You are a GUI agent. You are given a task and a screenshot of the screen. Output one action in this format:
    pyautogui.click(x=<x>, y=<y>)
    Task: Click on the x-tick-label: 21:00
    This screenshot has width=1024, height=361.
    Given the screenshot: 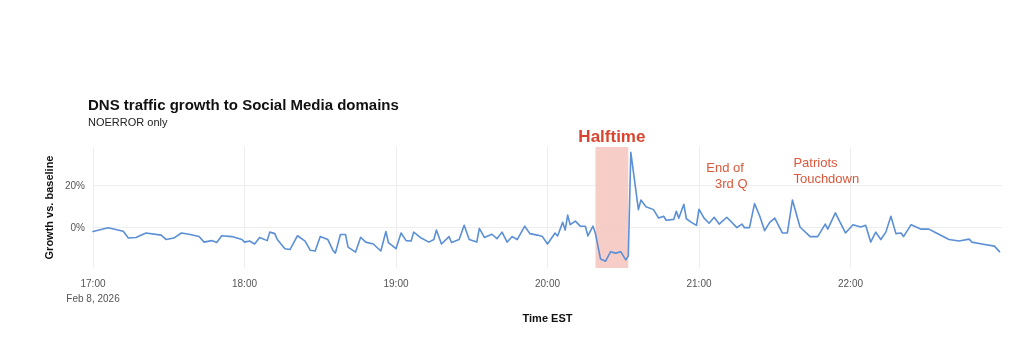 What is the action you would take?
    pyautogui.click(x=699, y=283)
    